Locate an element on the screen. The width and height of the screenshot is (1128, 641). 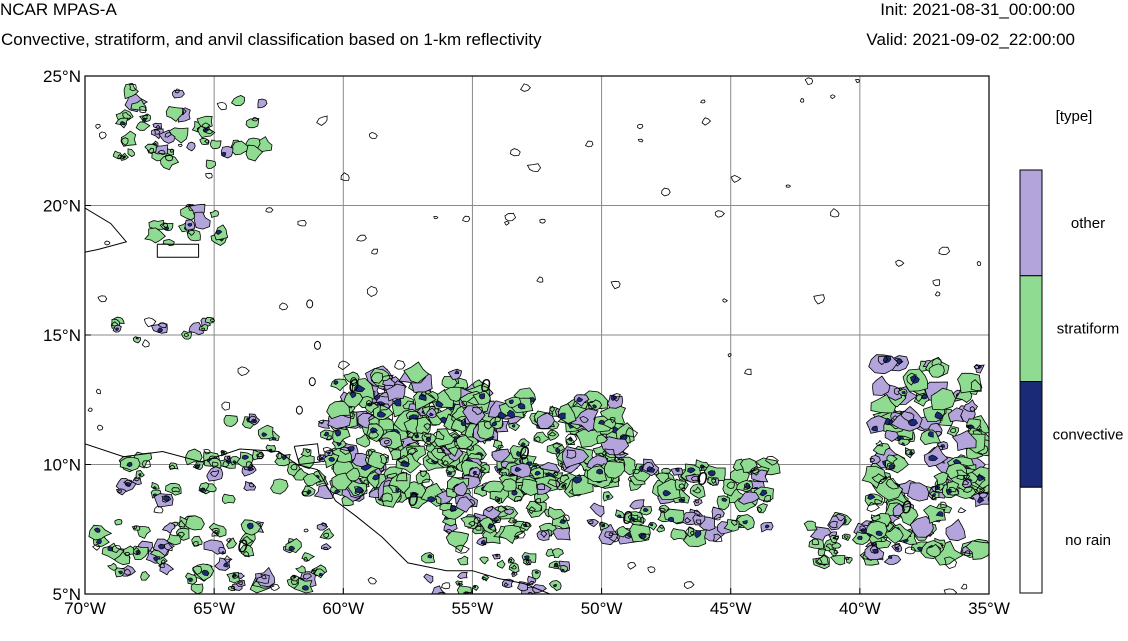
contour-label: 0 is located at coordinates (413, 500).